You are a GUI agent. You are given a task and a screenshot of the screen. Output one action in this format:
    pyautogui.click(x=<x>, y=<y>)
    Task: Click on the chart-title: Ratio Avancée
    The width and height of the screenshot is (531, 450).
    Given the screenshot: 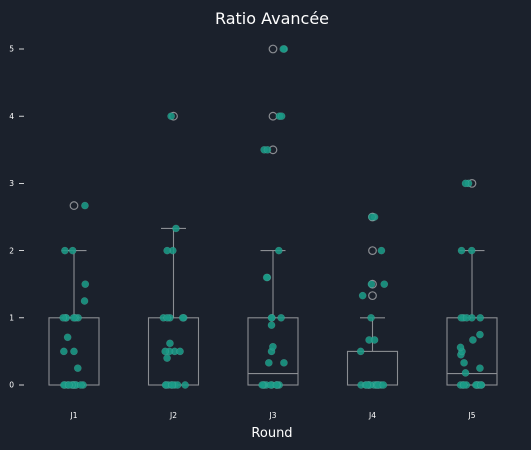 What is the action you would take?
    pyautogui.click(x=272, y=18)
    